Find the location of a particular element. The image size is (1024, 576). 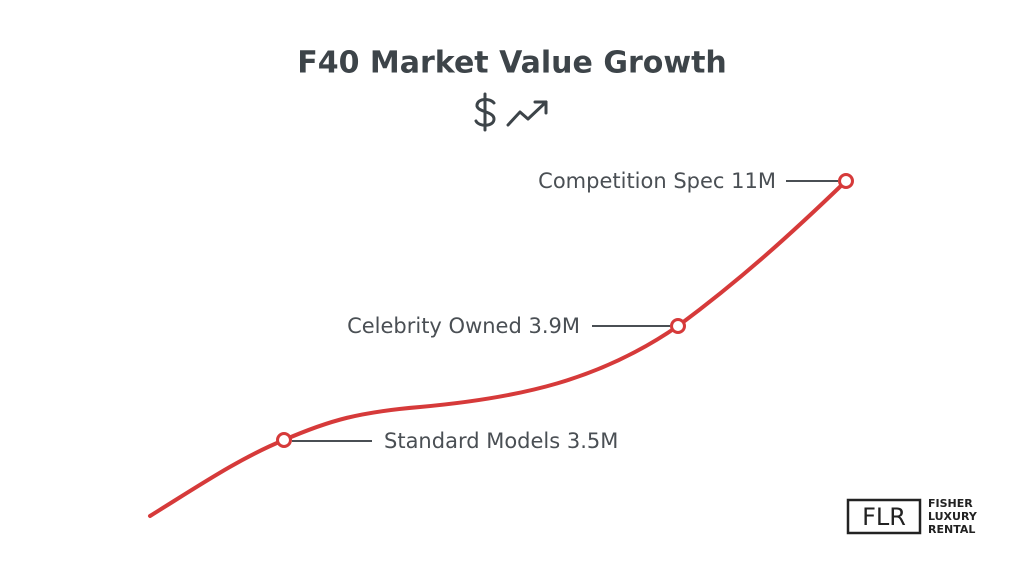

title: F40 Market Value Growth is located at coordinates (512, 63).